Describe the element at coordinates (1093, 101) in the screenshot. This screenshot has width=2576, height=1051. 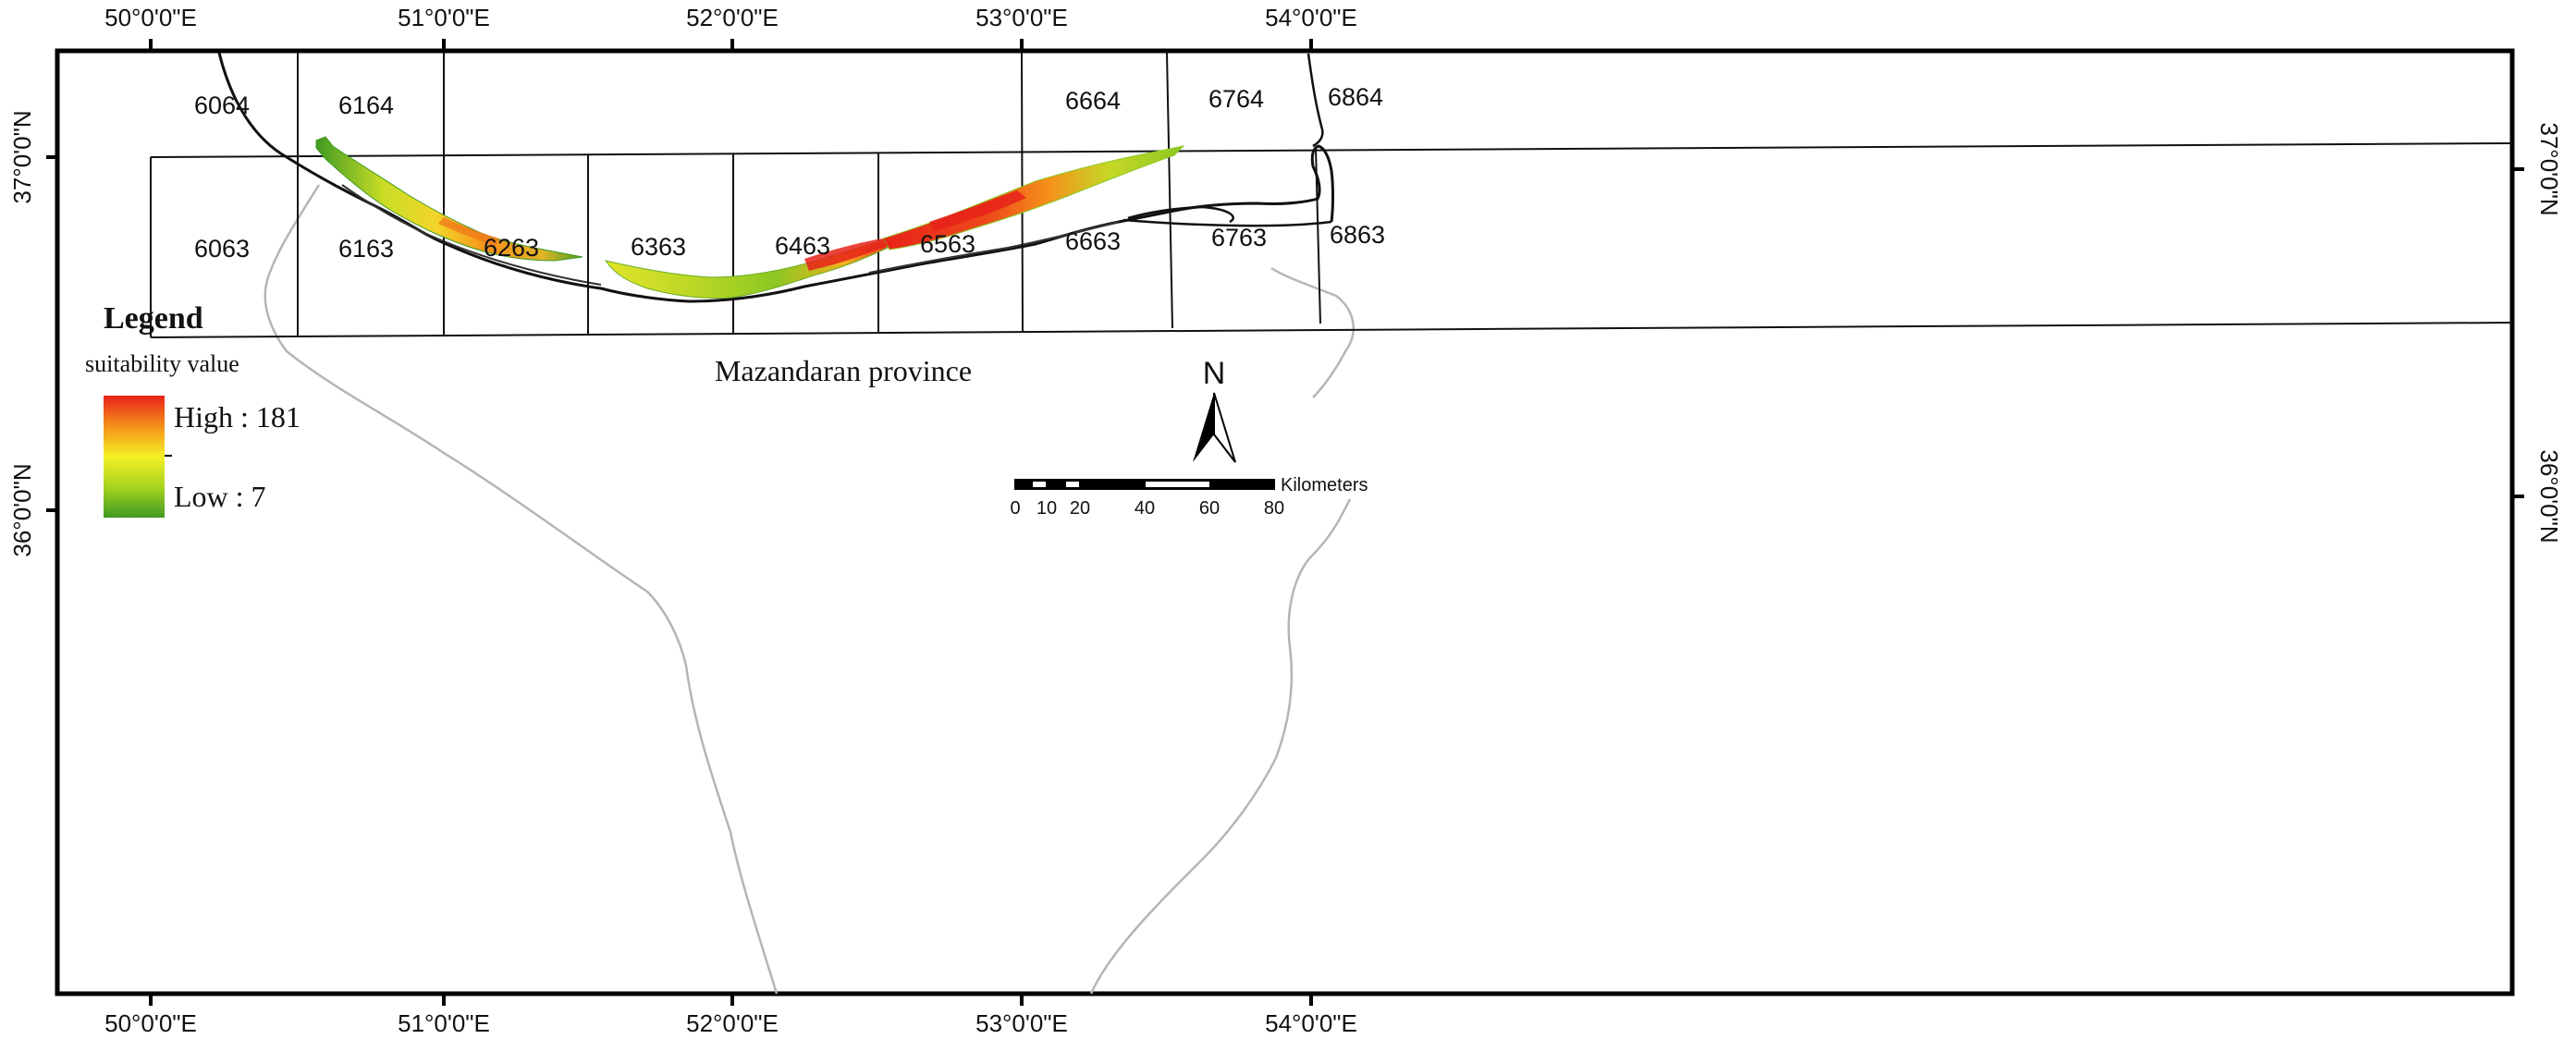
I see `tile-label-6664: 6664` at that location.